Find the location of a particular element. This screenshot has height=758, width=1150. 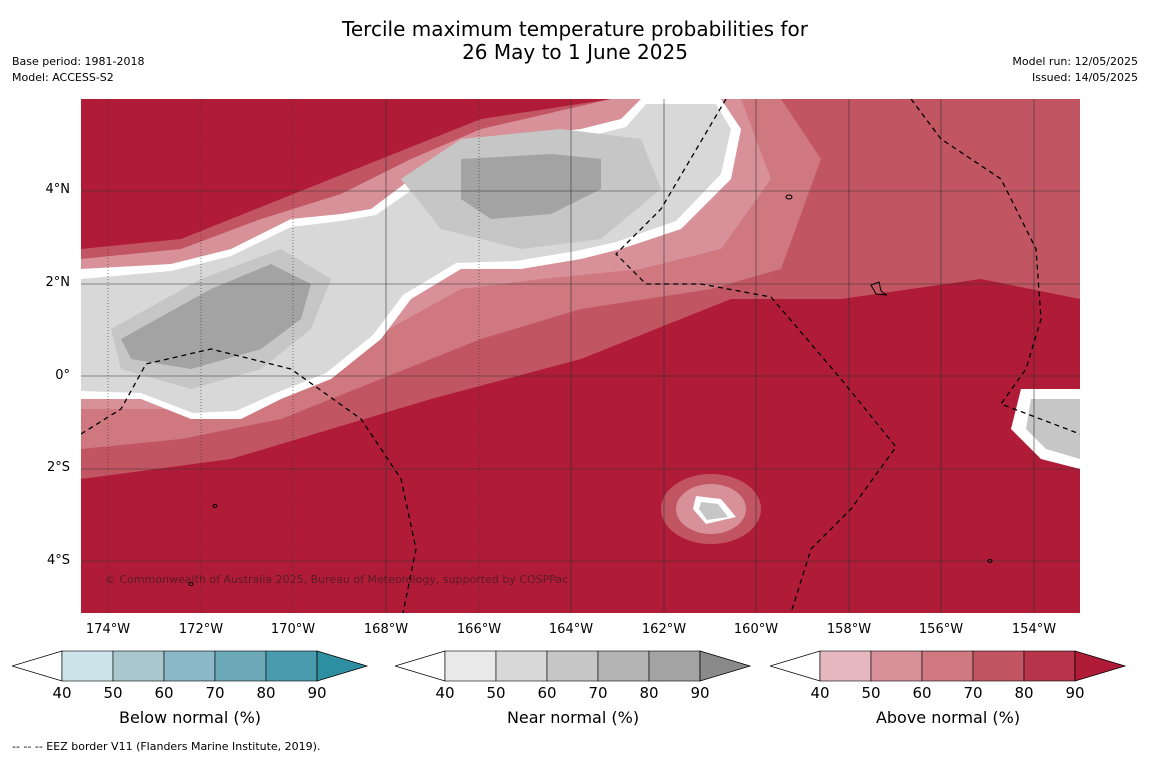

x-tick: 162°W is located at coordinates (664, 629).